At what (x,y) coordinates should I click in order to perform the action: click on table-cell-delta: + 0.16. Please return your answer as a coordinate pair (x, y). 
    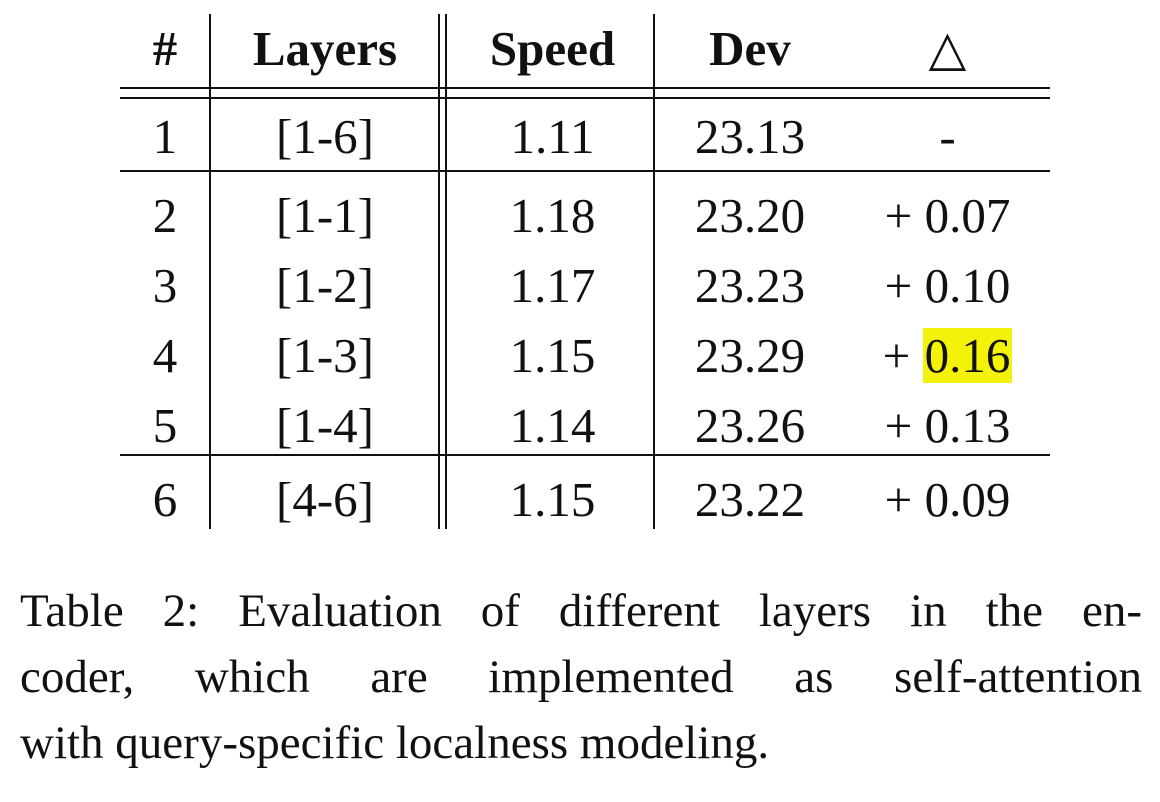
    Looking at the image, I should click on (947, 356).